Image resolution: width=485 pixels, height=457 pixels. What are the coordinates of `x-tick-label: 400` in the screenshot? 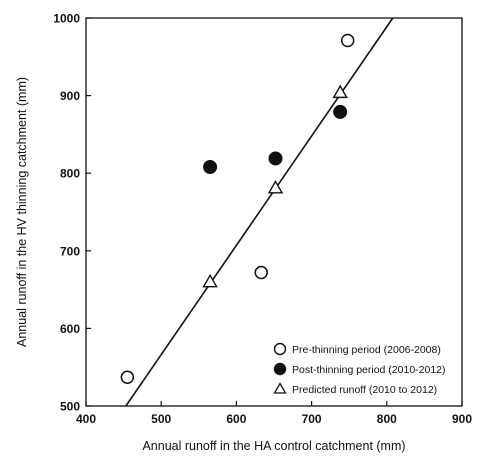 It's located at (86, 419).